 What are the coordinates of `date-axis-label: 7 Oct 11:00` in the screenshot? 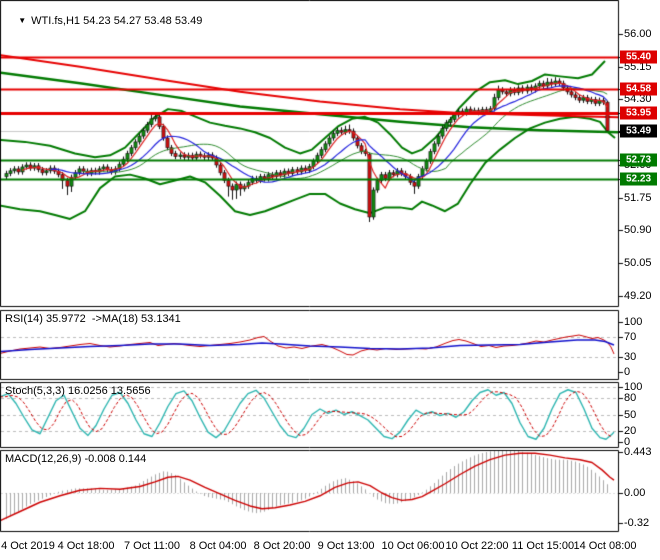 It's located at (152, 546).